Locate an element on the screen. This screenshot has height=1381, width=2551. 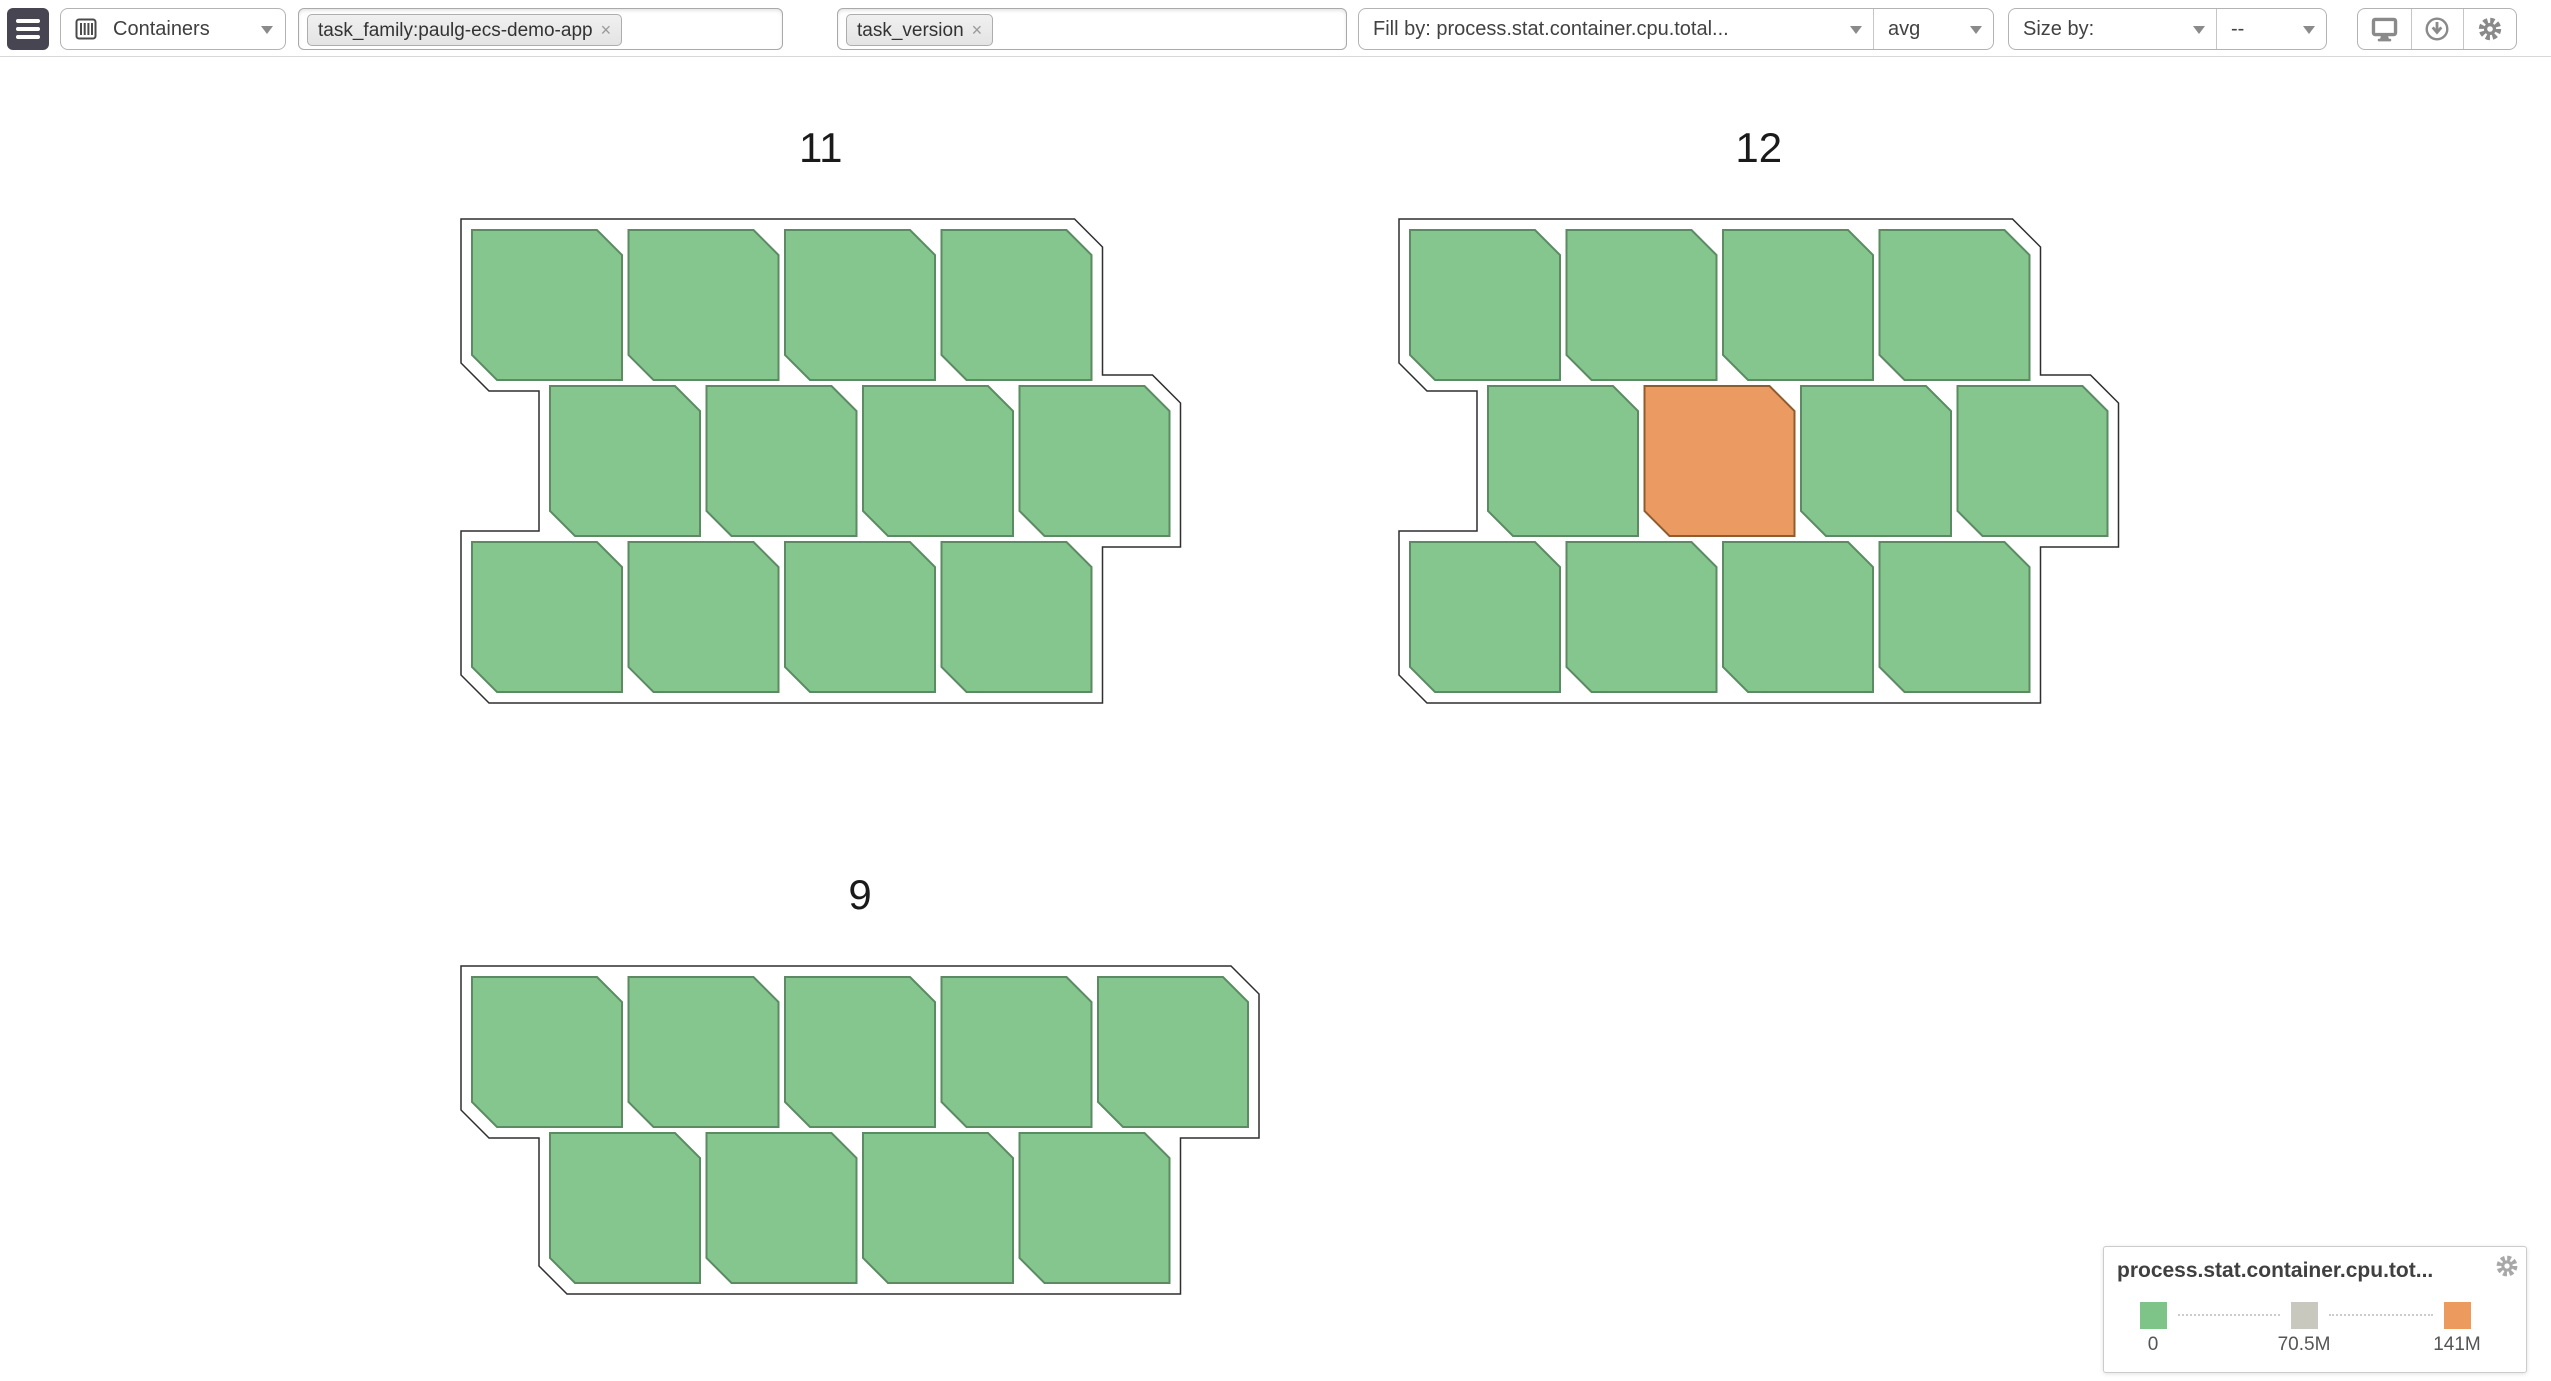
size-by-value: -- is located at coordinates (2238, 29).